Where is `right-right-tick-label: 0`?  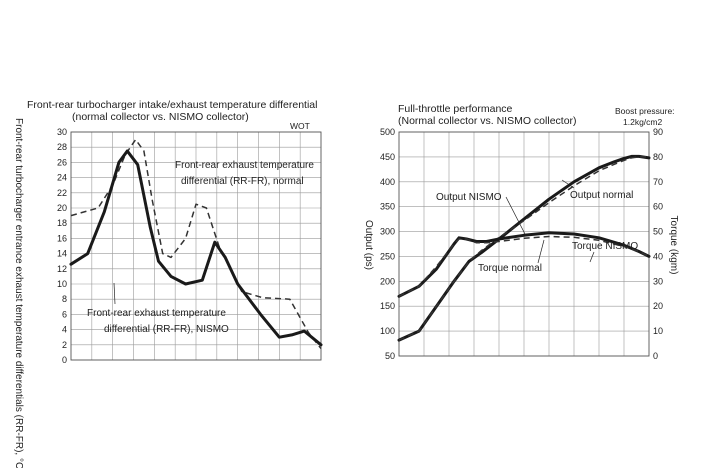
right-right-tick-label: 0 is located at coordinates (655, 356).